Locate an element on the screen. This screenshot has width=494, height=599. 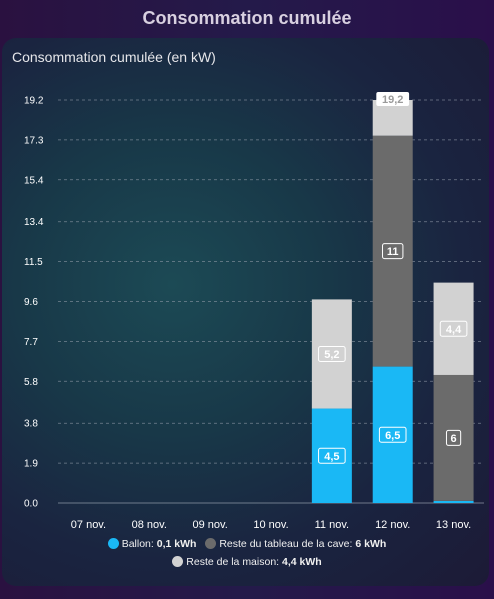
legend-value-reste-tableau-cave: 6 kWh is located at coordinates (371, 544).